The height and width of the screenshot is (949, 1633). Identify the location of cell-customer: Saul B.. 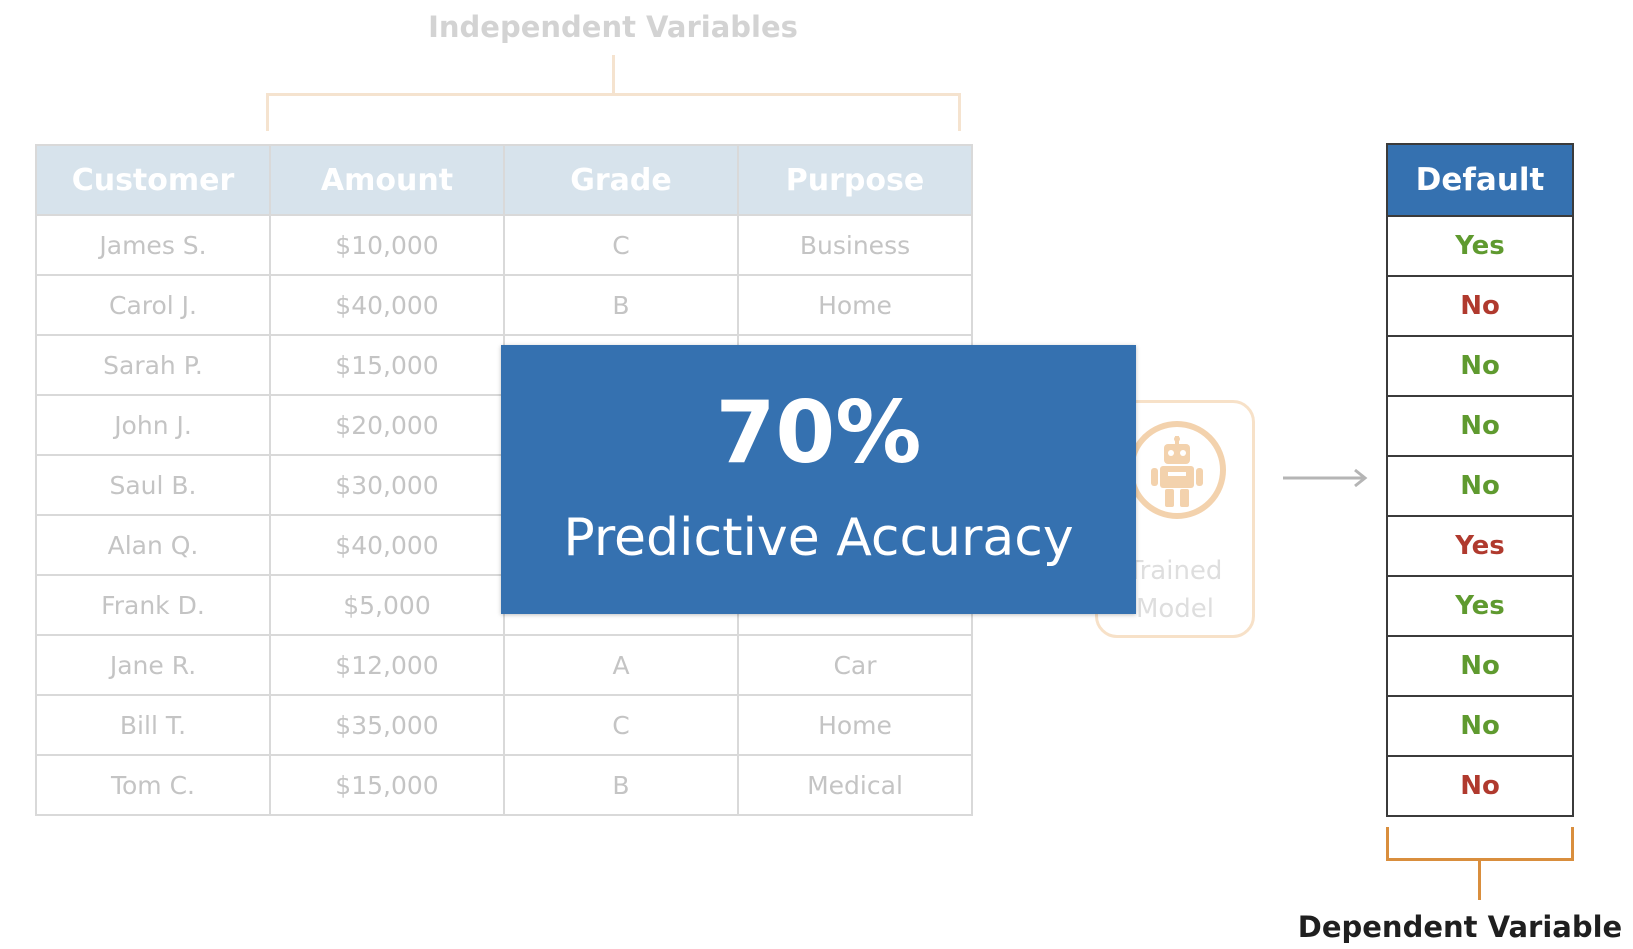
(153, 485).